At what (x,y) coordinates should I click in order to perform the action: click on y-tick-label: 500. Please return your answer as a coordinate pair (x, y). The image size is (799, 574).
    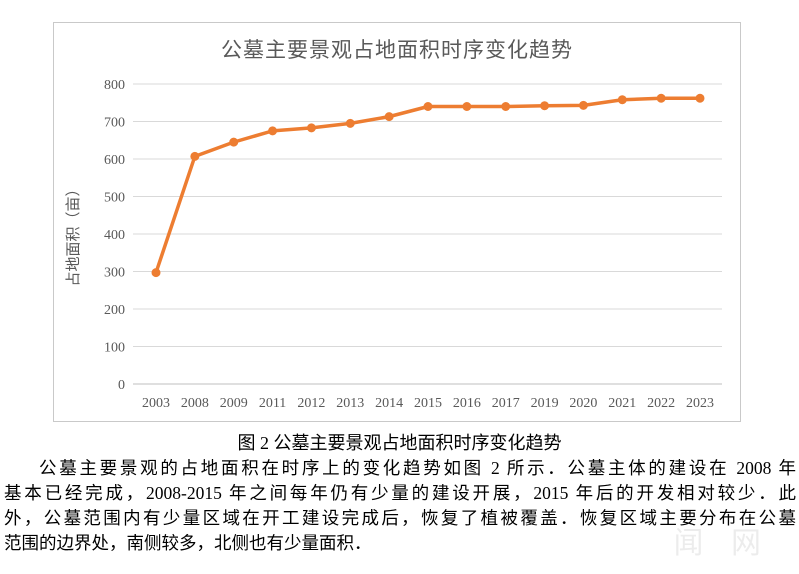
    Looking at the image, I should click on (114, 198).